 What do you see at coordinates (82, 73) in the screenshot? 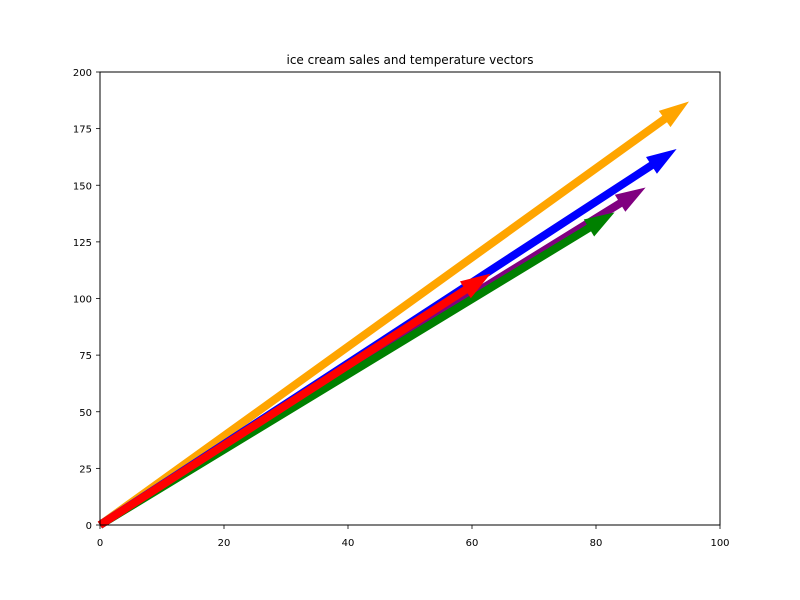
I see `y-tick-label: 200` at bounding box center [82, 73].